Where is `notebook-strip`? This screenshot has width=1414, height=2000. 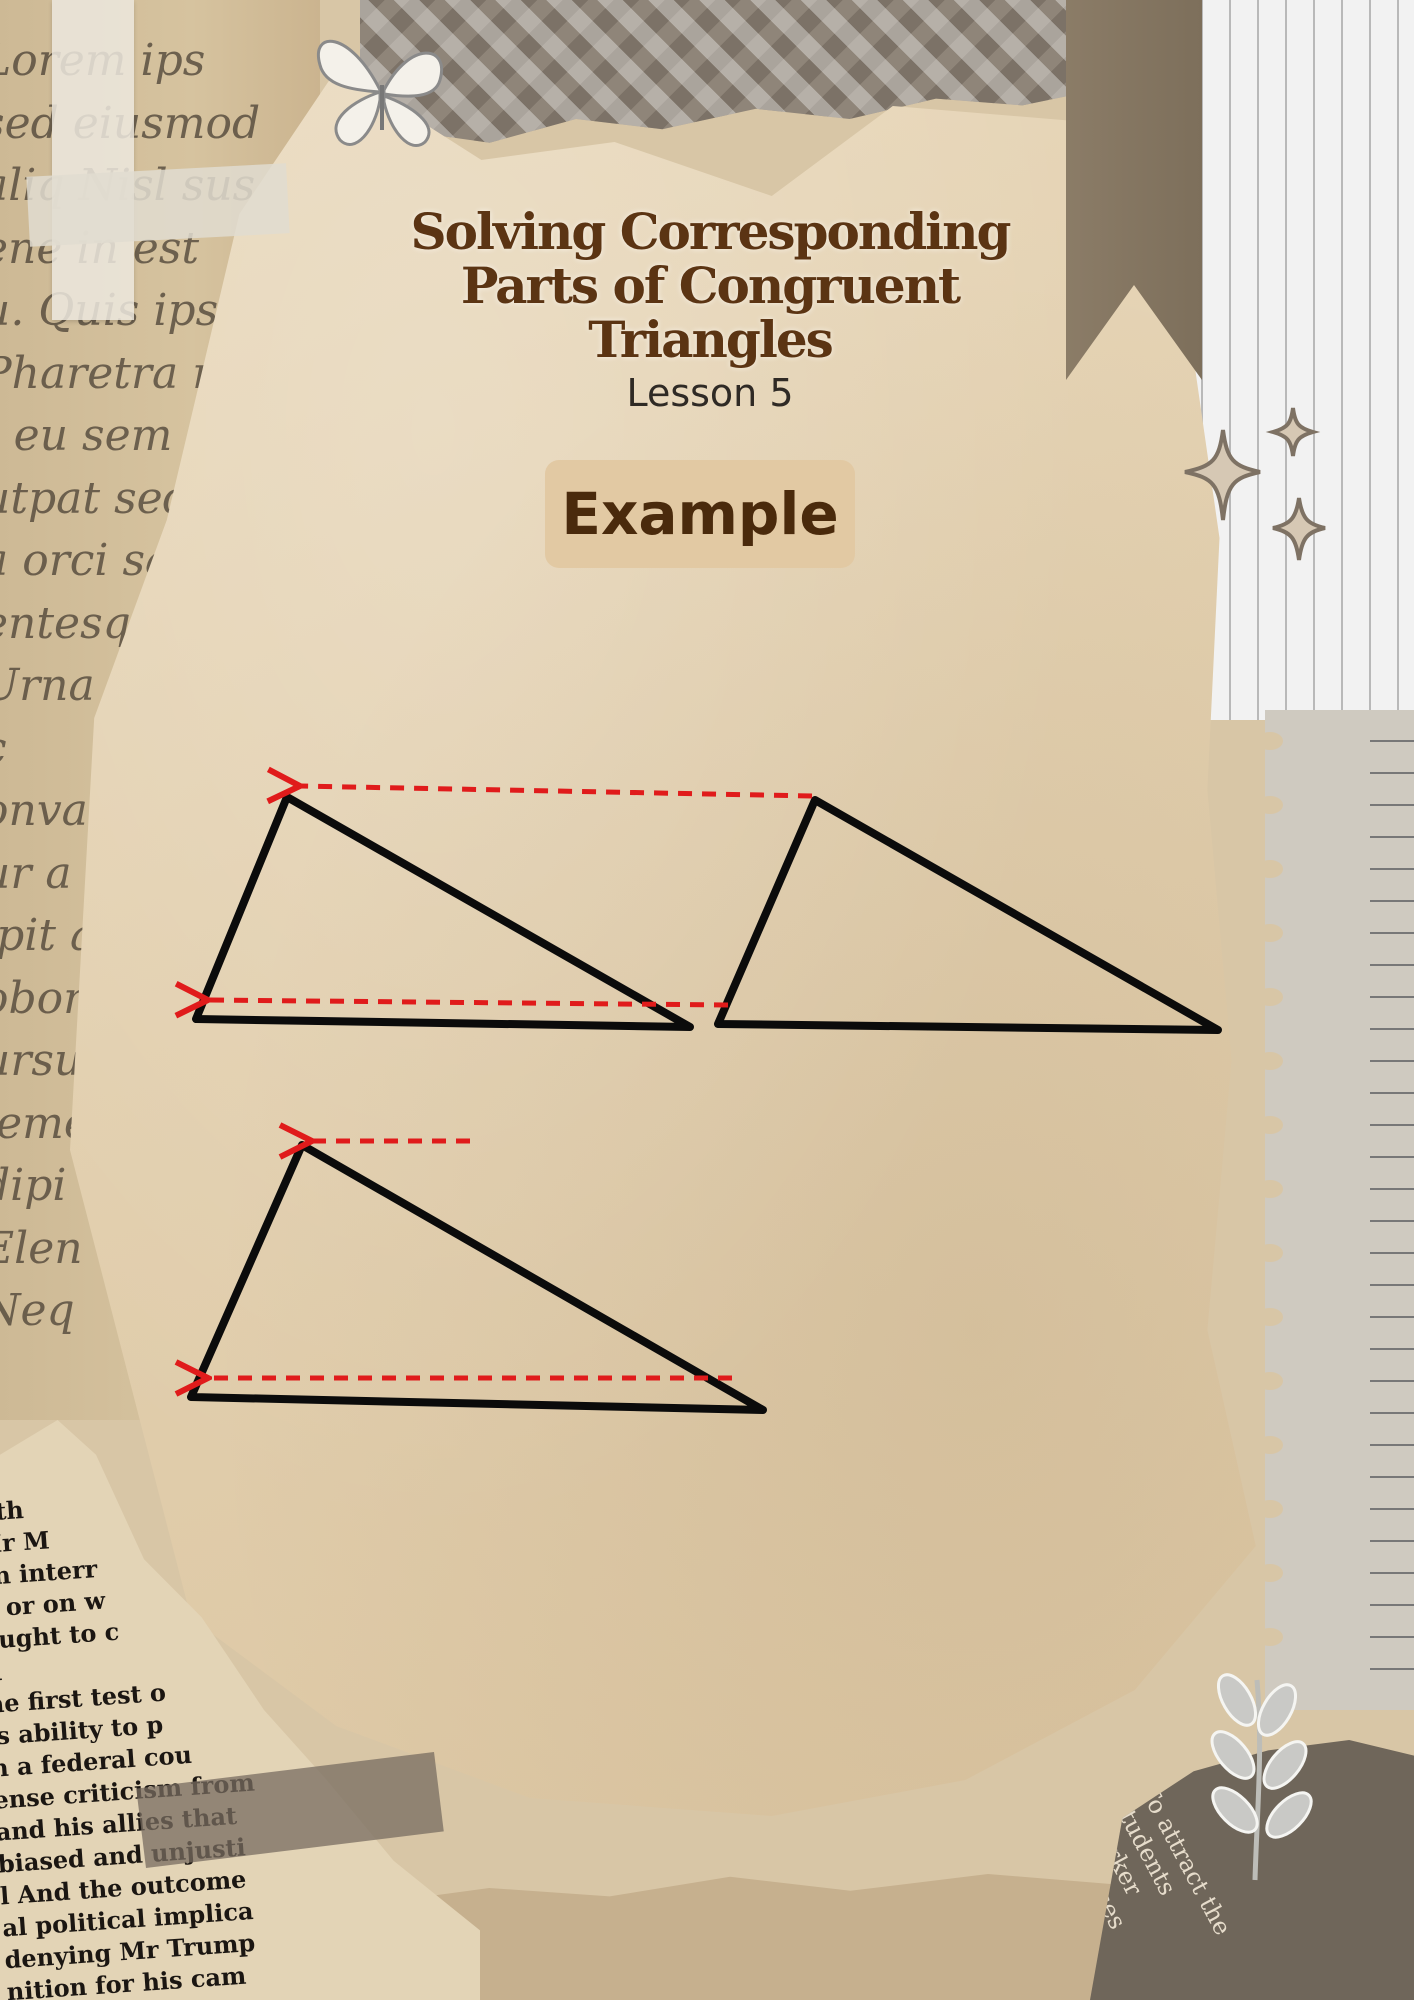 notebook-strip is located at coordinates (1335, 1210).